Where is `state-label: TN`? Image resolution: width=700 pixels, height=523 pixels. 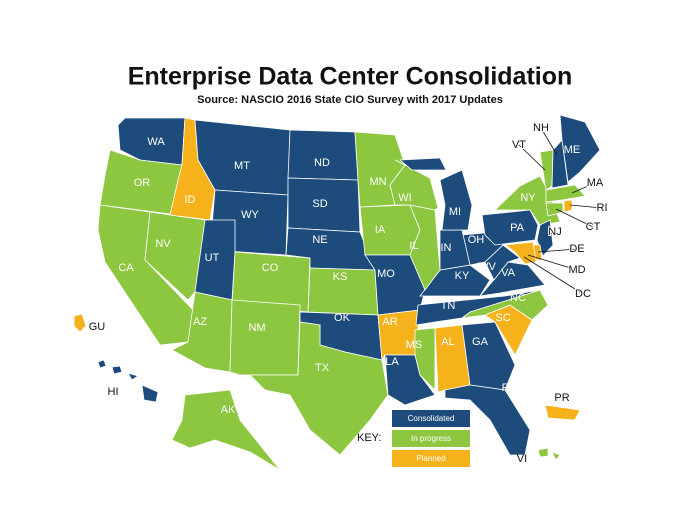
state-label: TN is located at coordinates (448, 306).